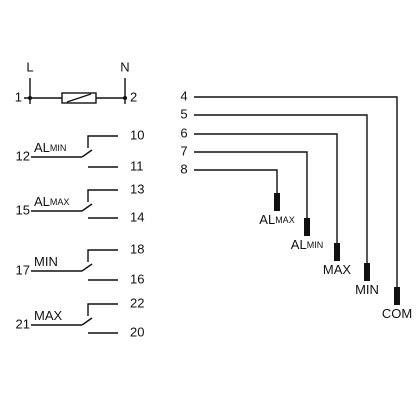 This screenshot has width=418, height=418. What do you see at coordinates (133, 96) in the screenshot?
I see `terminal-2: 2` at bounding box center [133, 96].